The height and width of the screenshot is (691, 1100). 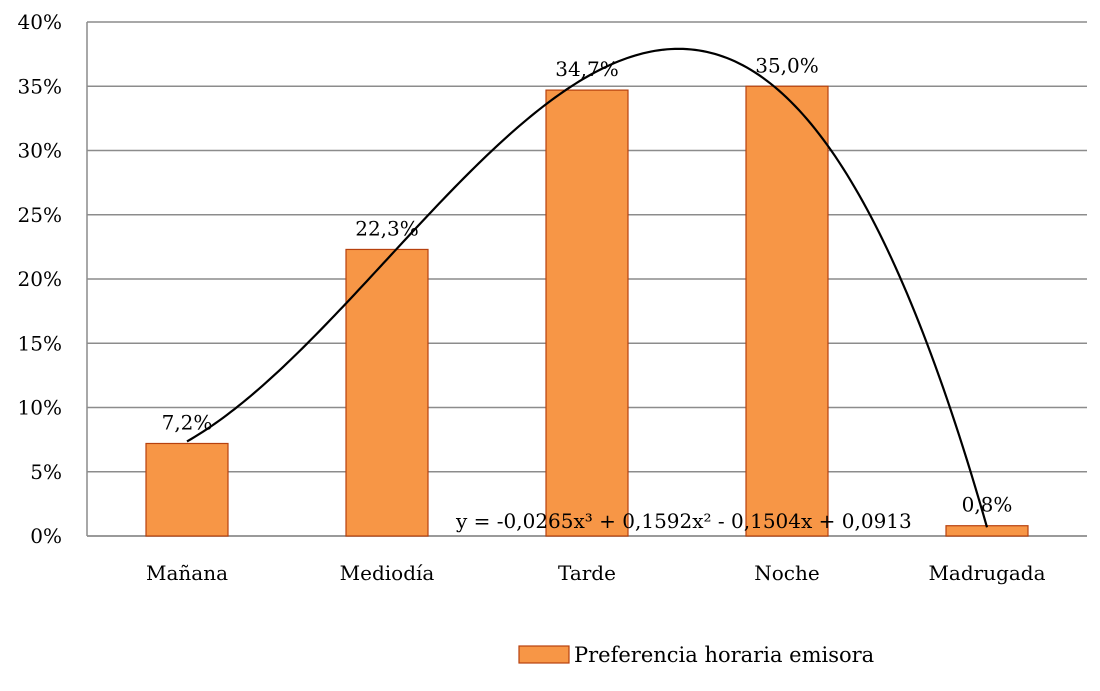 I want to click on y-tick-label: 40%, so click(x=40, y=22).